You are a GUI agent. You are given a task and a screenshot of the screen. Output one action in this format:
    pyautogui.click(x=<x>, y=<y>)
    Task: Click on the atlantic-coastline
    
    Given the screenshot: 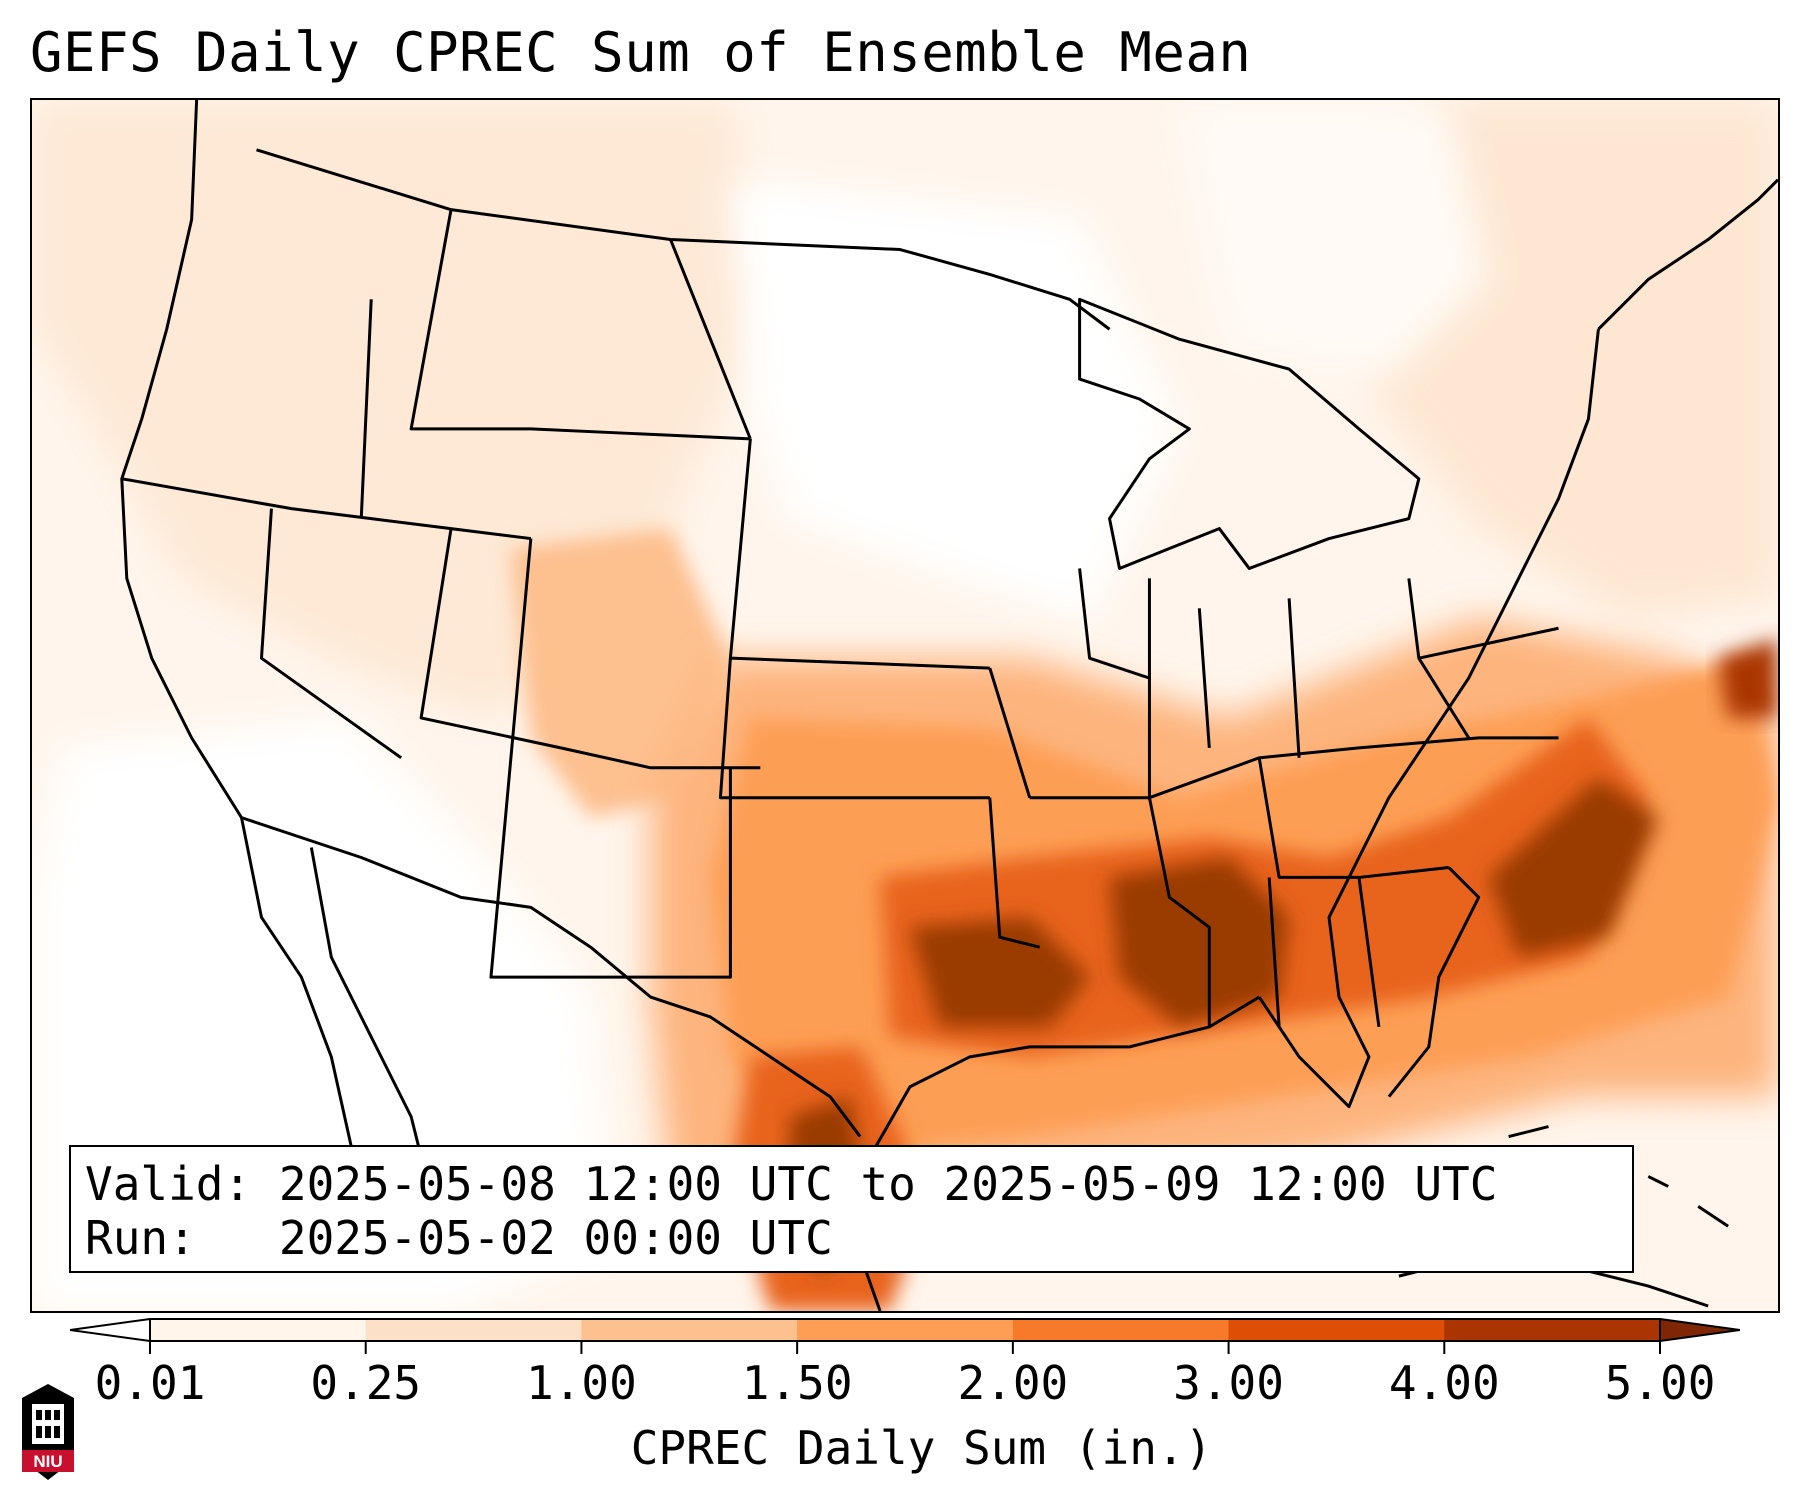 What is the action you would take?
    pyautogui.click(x=1428, y=719)
    